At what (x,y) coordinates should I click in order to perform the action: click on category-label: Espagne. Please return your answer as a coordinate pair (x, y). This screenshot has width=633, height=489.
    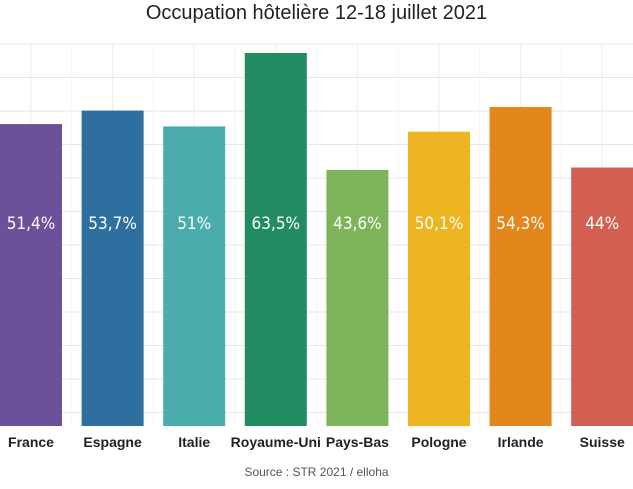
    Looking at the image, I should click on (112, 442).